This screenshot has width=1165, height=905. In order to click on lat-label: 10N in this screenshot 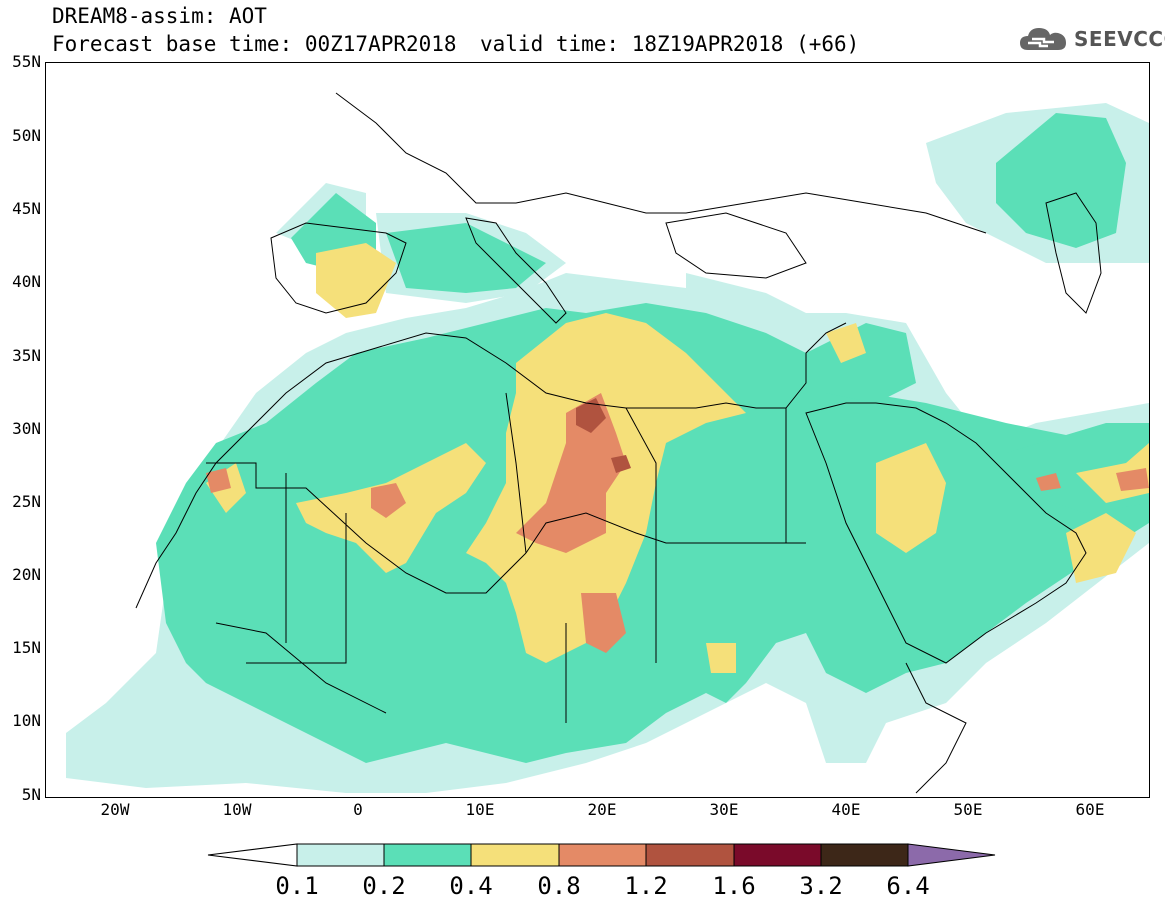, I will do `click(26, 720)`.